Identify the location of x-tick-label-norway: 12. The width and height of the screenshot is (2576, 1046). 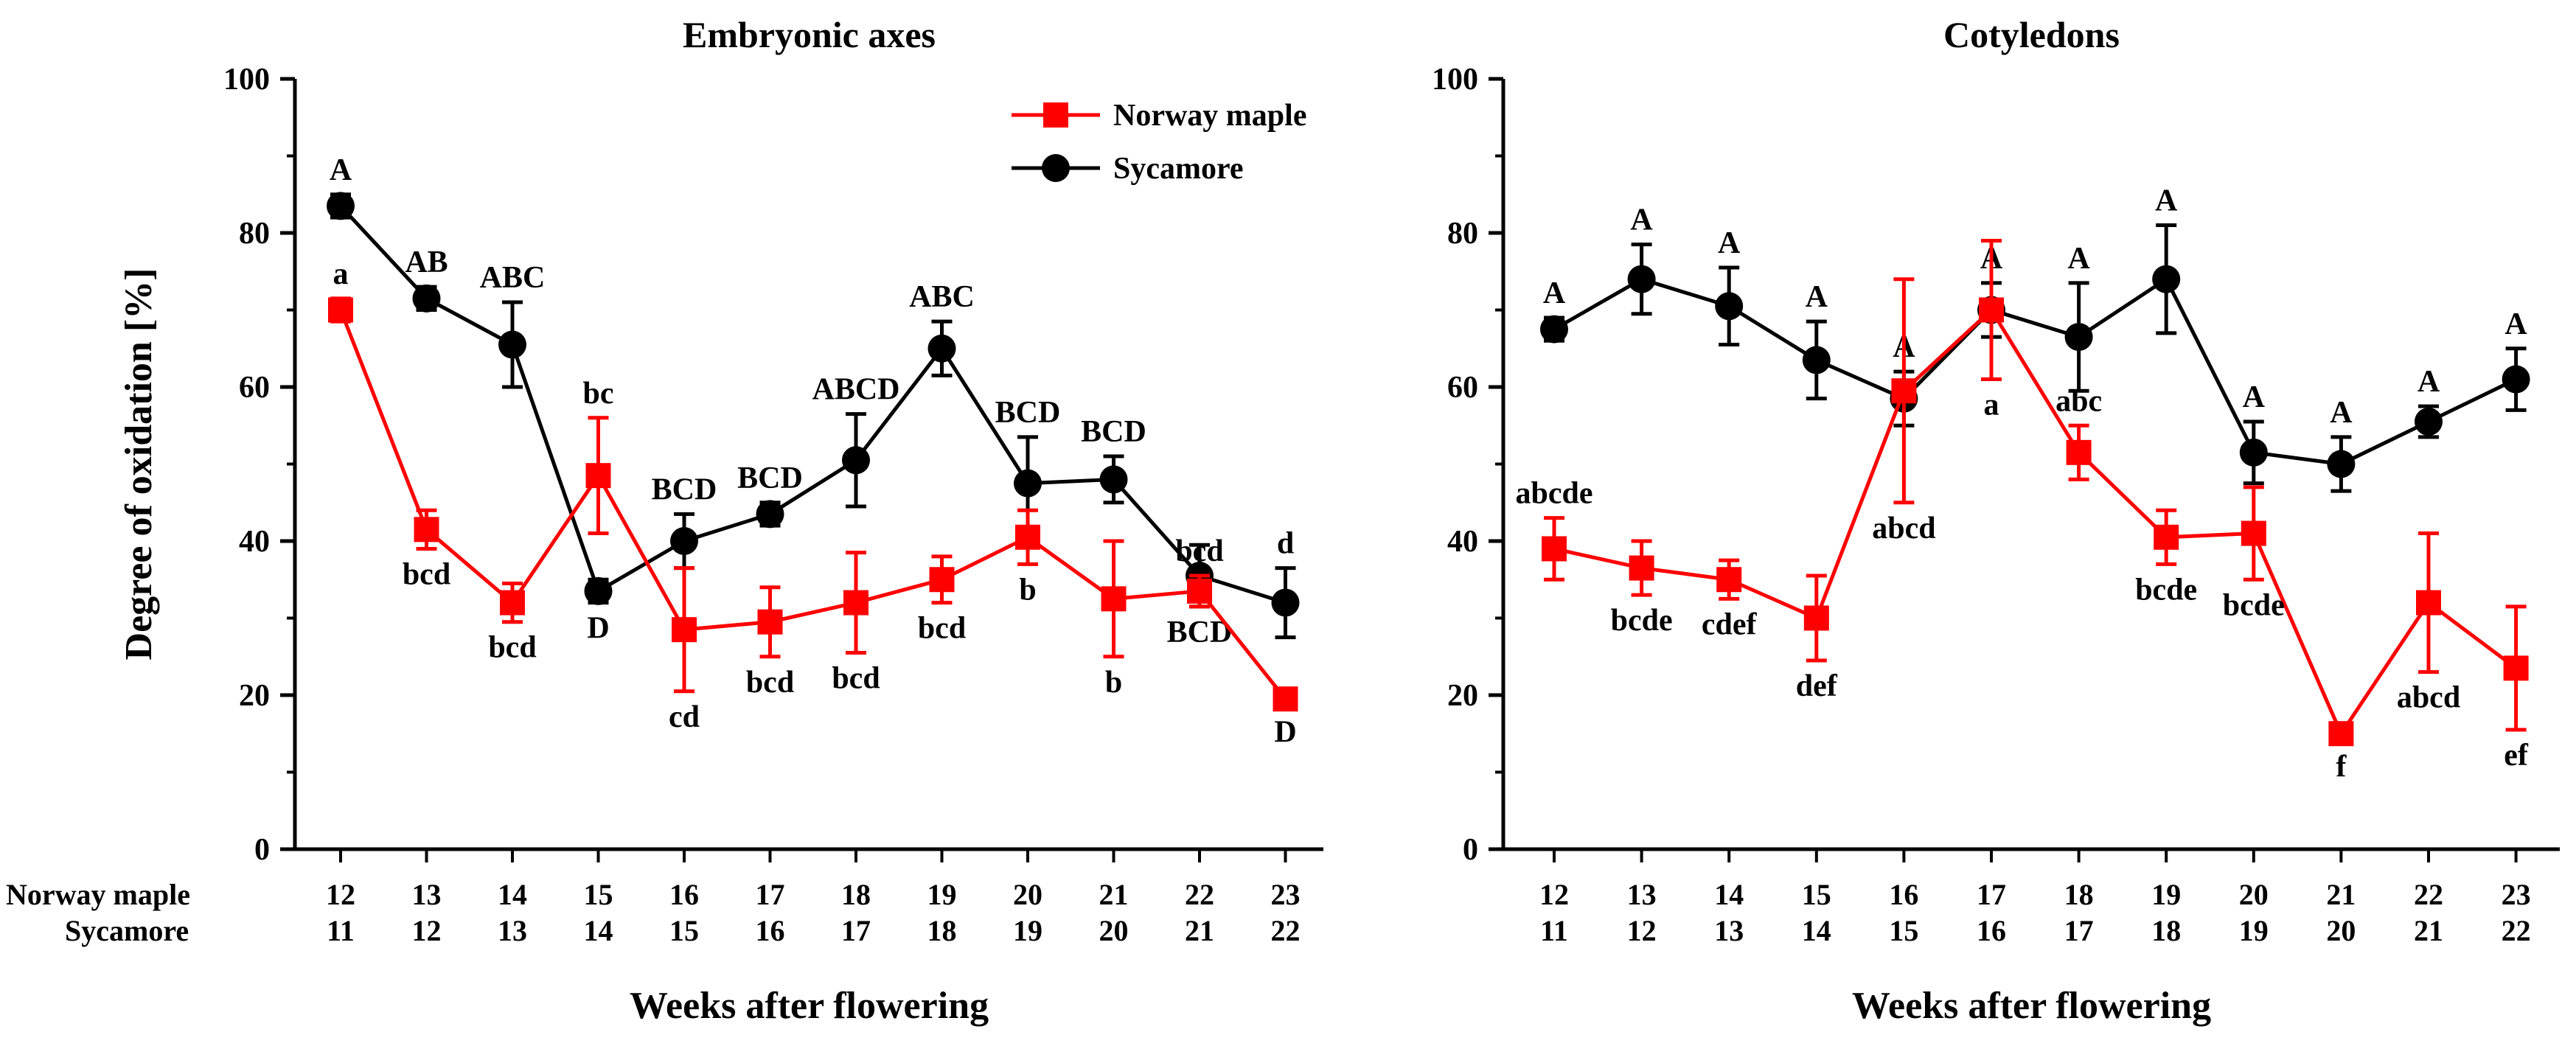
(1554, 894).